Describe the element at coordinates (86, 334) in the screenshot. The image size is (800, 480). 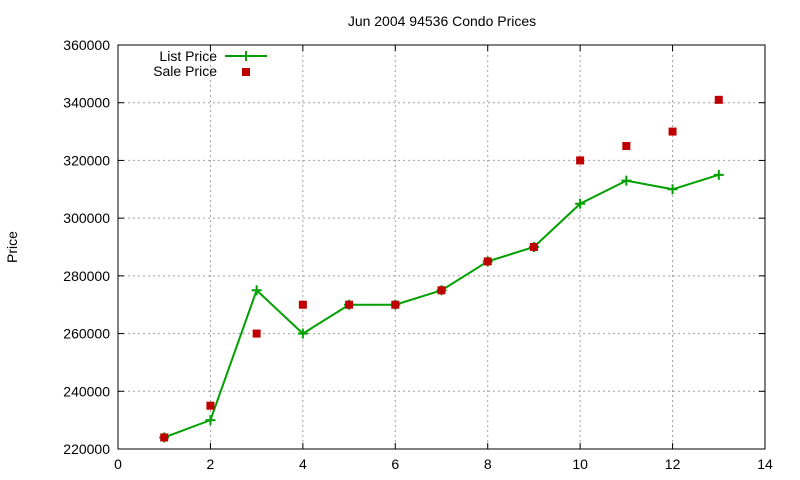
I see `y-tick-label: 260000` at that location.